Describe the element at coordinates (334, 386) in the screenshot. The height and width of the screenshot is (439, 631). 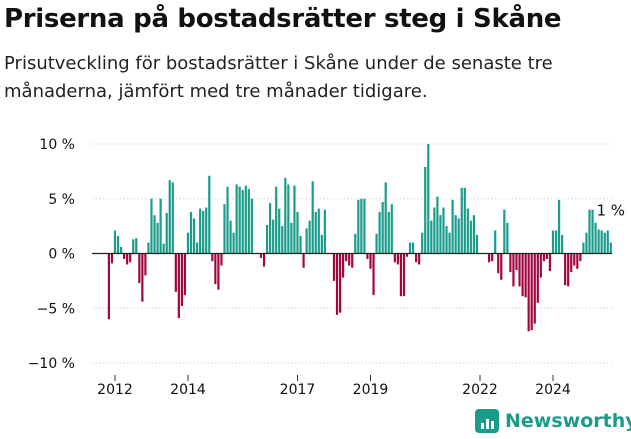
I see `x-axis: 2012 2014 2017 2019 2022 2024` at that location.